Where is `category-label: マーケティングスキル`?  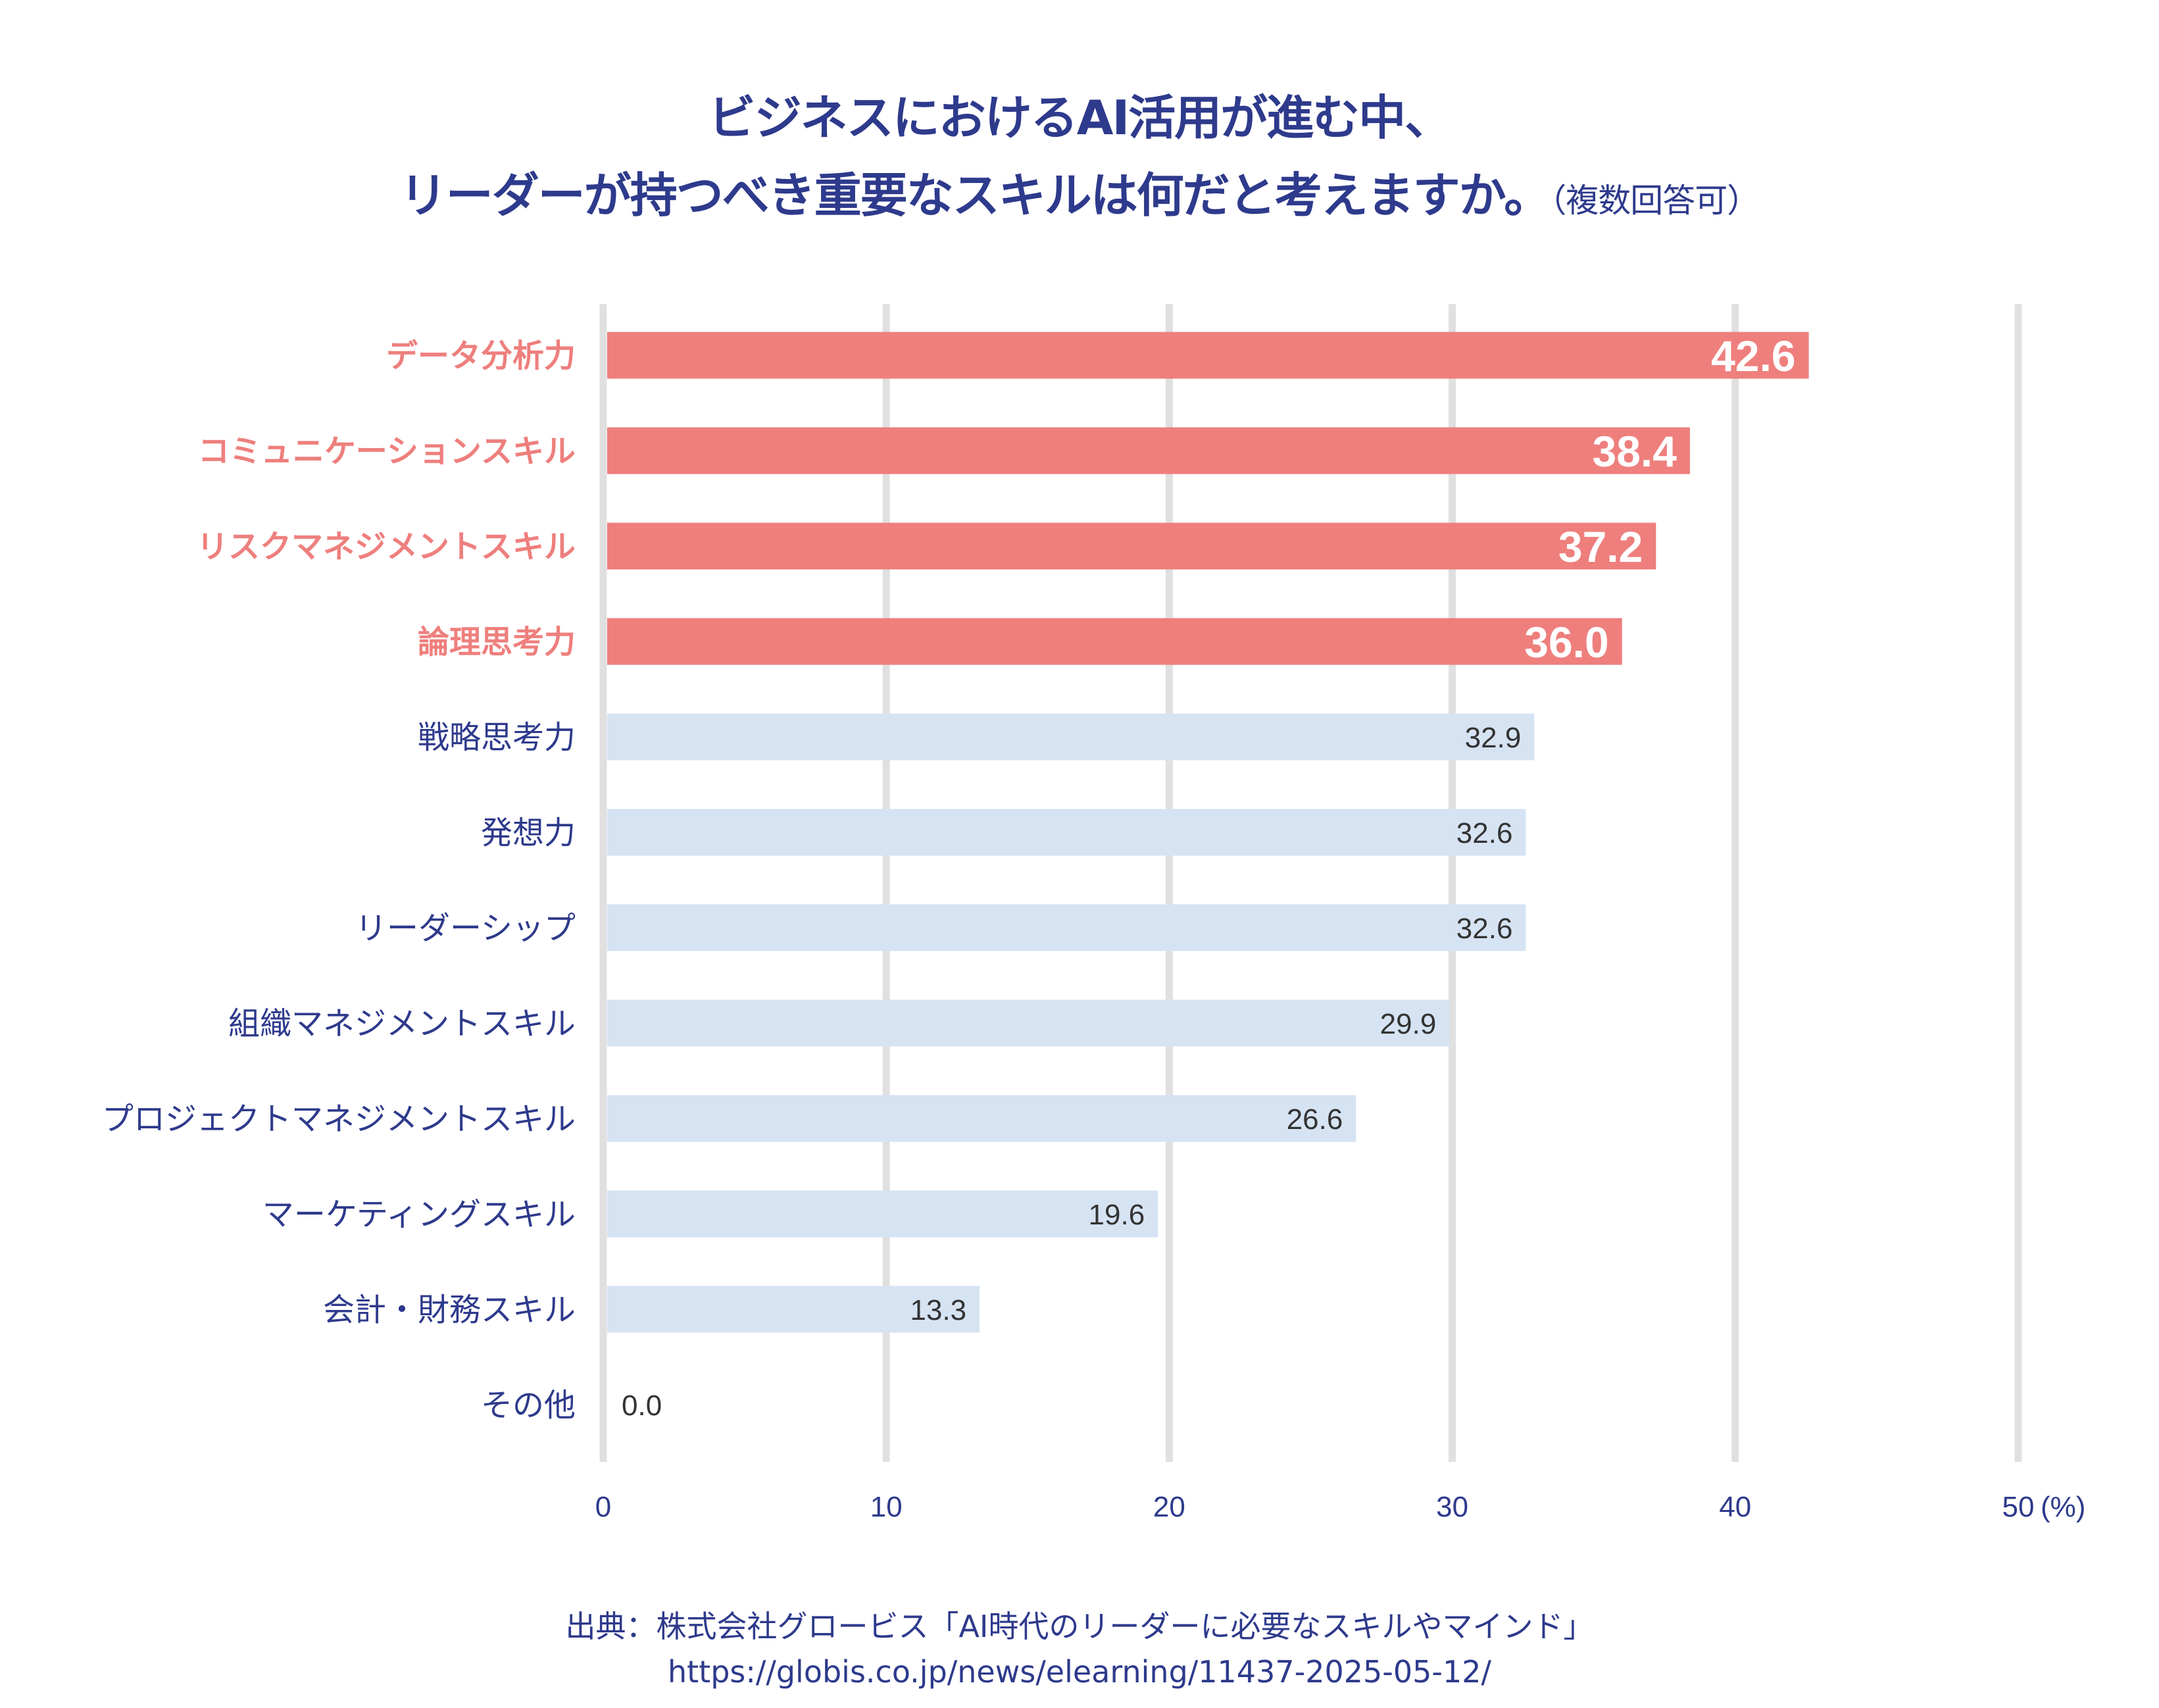
category-label: マーケティングスキル is located at coordinates (419, 1214).